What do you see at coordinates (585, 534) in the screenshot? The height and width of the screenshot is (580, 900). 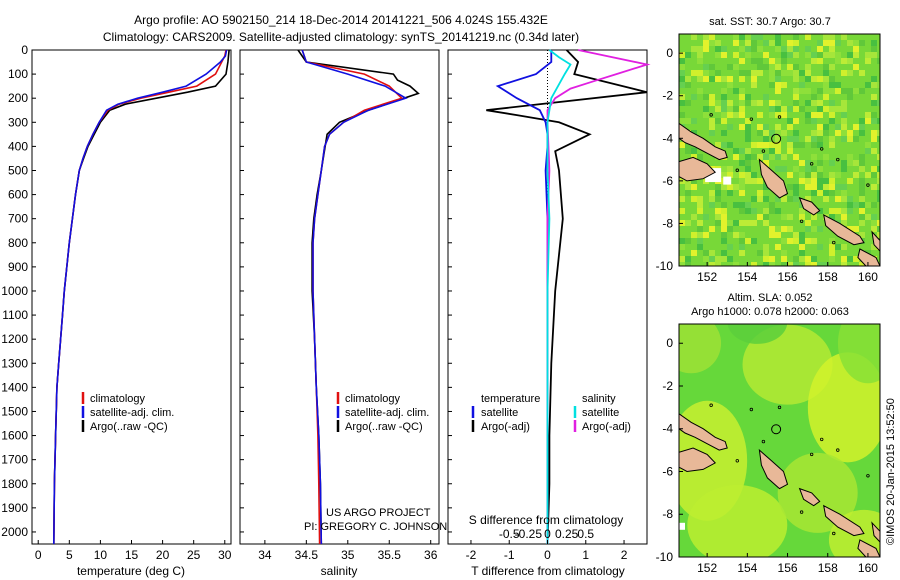 I see `diff-stick-label: 0.5` at bounding box center [585, 534].